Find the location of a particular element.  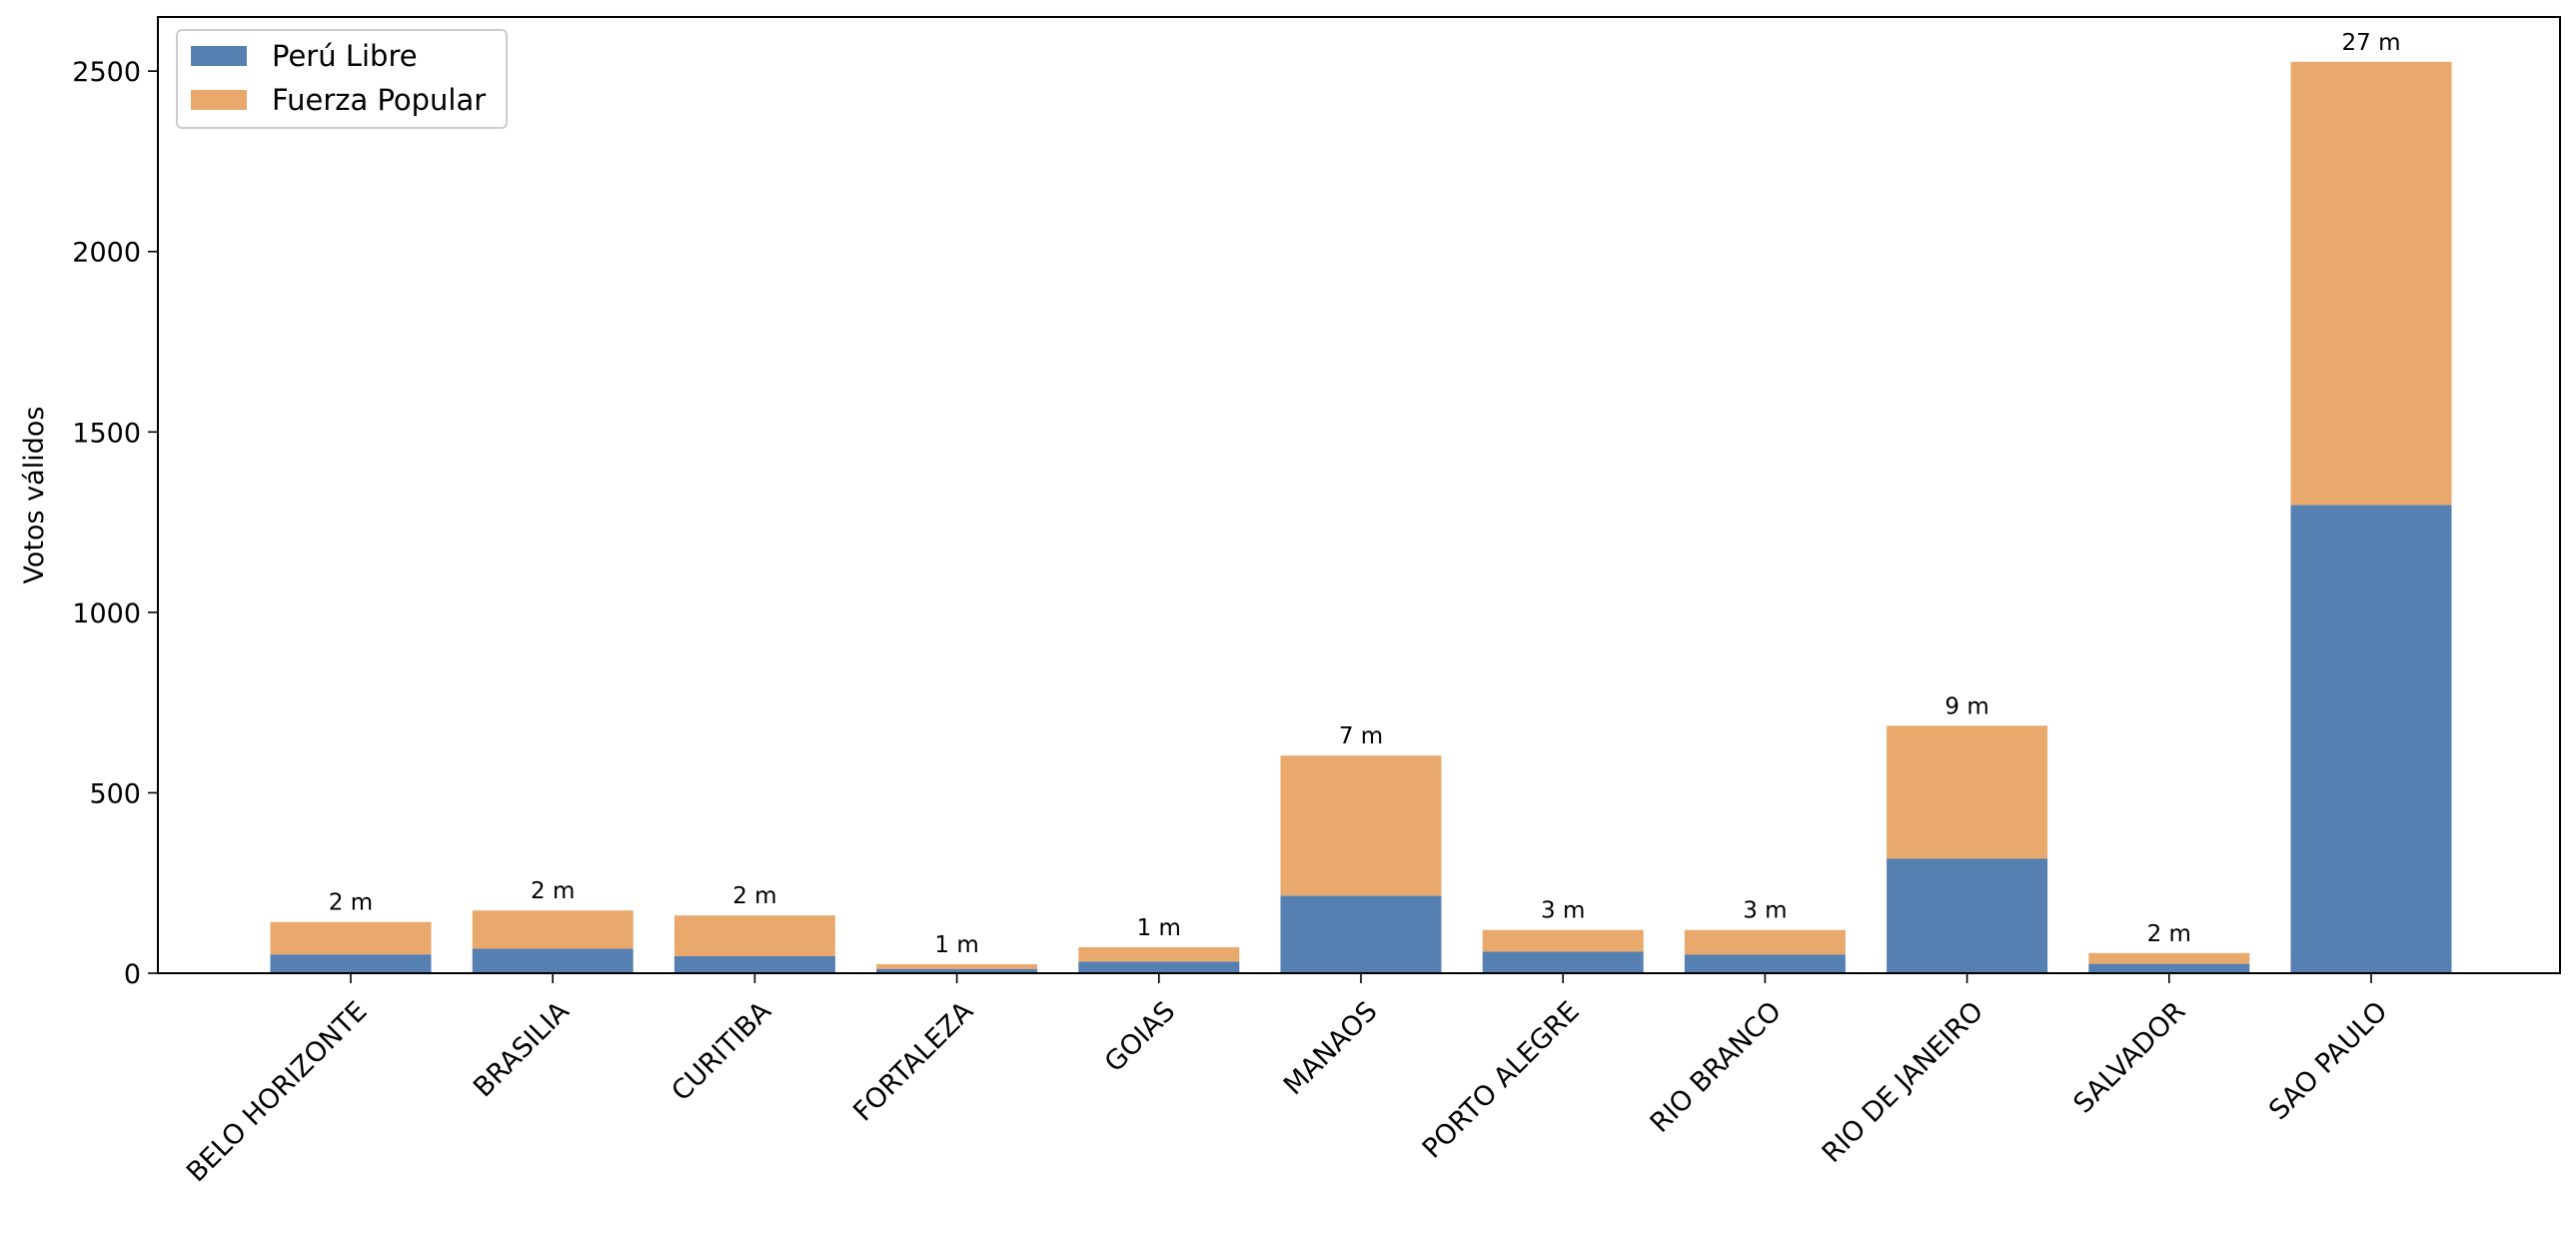

x-tick-label: SALVADOR is located at coordinates (2129, 1058).